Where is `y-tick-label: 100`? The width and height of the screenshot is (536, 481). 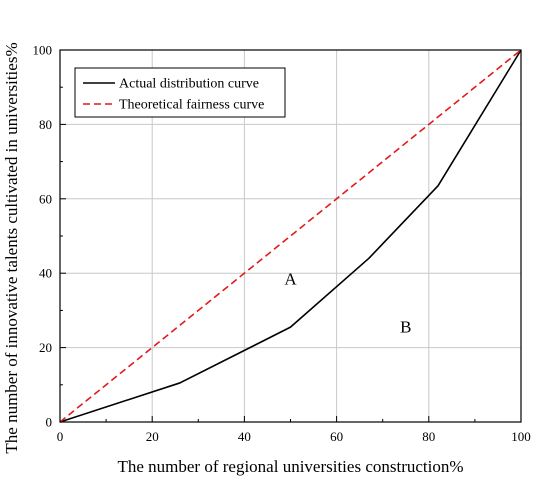
y-tick-label: 100 is located at coordinates (43, 50).